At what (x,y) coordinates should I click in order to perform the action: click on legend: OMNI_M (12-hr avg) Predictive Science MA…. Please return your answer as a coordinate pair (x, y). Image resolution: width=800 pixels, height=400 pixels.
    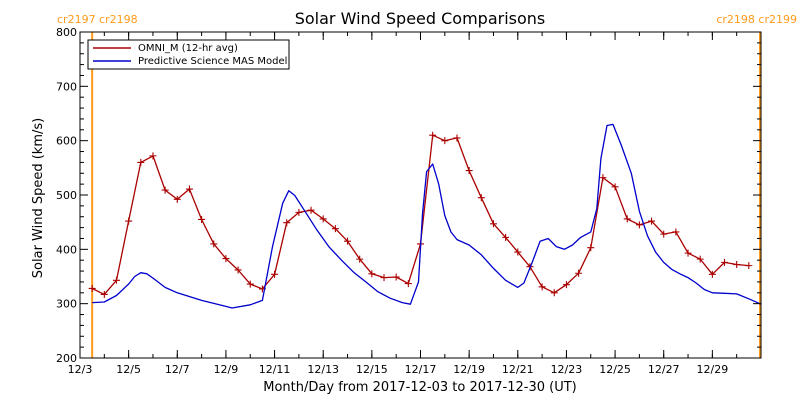
    Looking at the image, I should click on (188, 54).